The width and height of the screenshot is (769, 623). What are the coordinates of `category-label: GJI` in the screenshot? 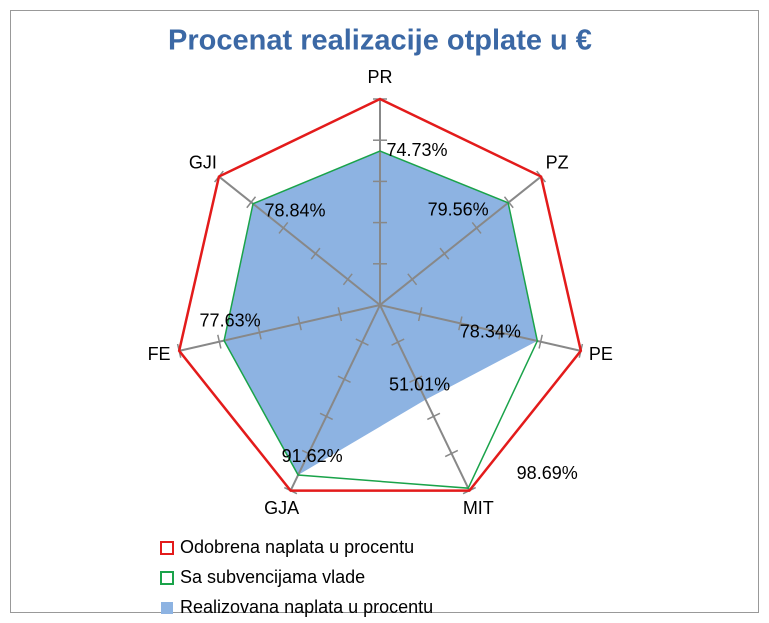 It's located at (203, 162).